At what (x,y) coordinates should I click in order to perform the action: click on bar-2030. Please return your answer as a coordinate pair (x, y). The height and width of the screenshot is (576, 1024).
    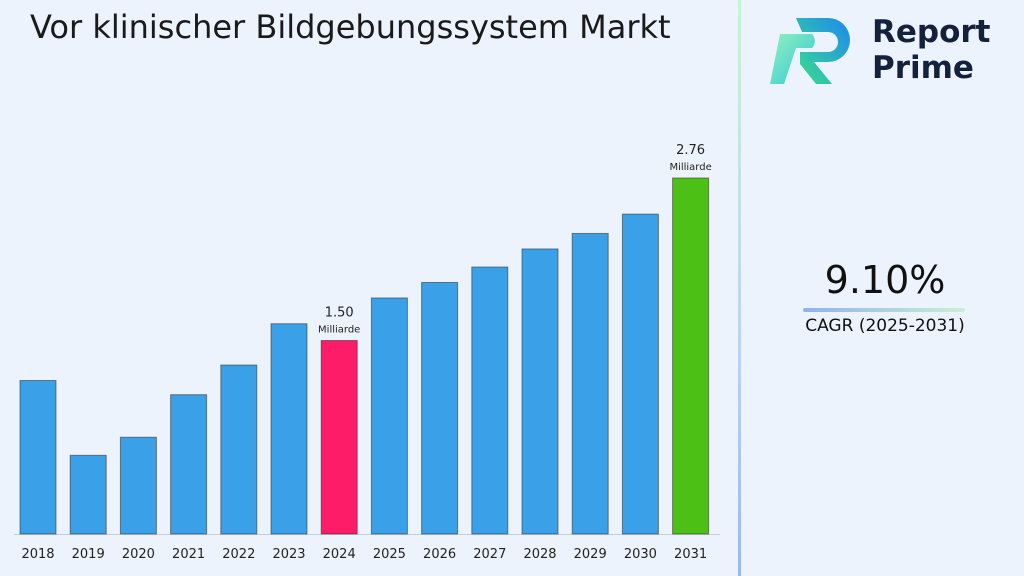
    Looking at the image, I should click on (640, 374).